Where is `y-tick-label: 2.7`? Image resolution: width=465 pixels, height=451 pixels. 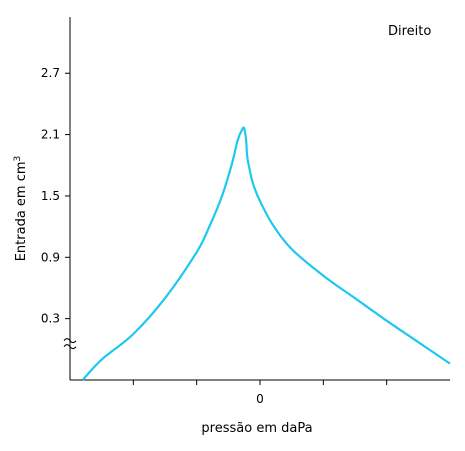 y-tick-label: 2.7 is located at coordinates (50, 73).